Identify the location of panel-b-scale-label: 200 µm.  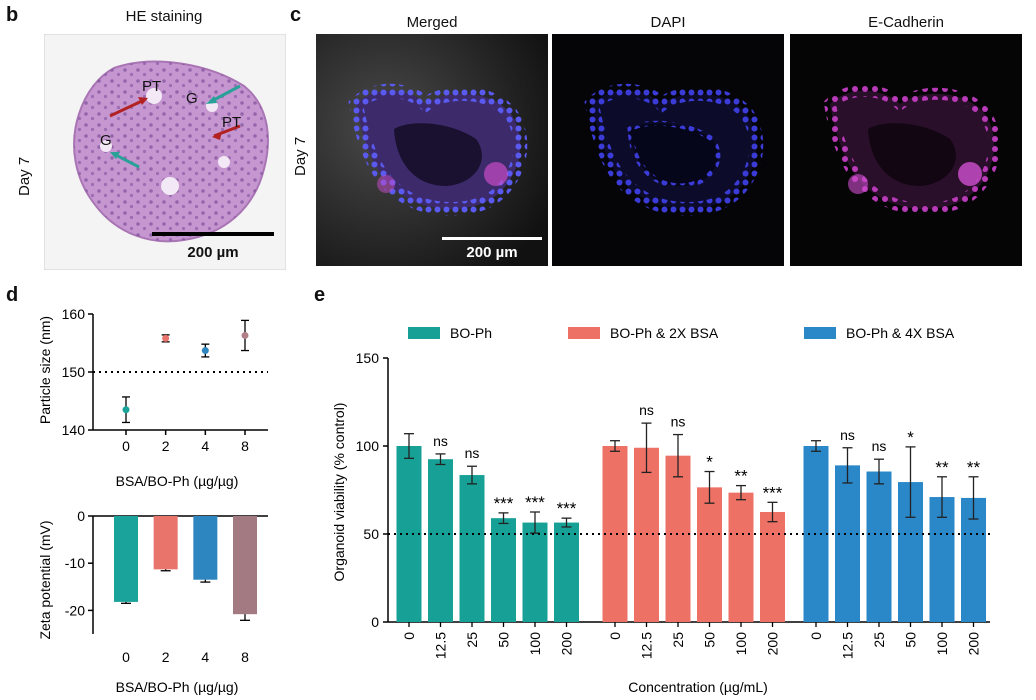
(213, 252).